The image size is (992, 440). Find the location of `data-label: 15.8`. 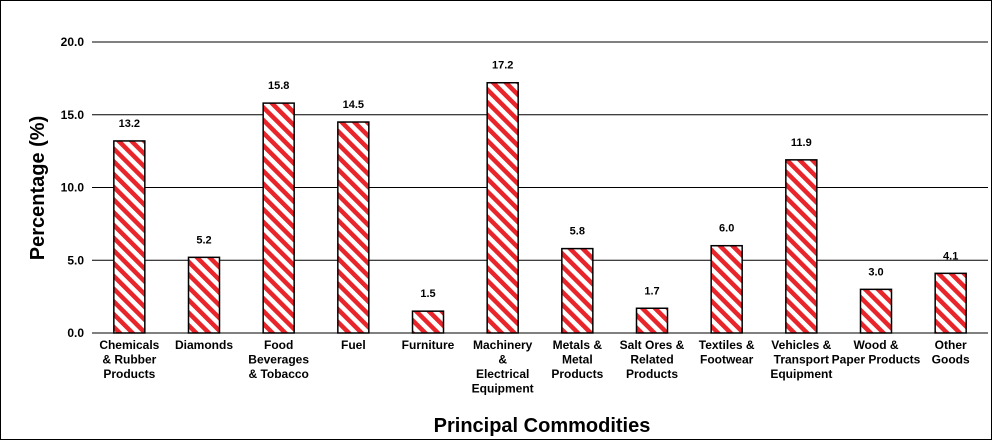

data-label: 15.8 is located at coordinates (278, 86).